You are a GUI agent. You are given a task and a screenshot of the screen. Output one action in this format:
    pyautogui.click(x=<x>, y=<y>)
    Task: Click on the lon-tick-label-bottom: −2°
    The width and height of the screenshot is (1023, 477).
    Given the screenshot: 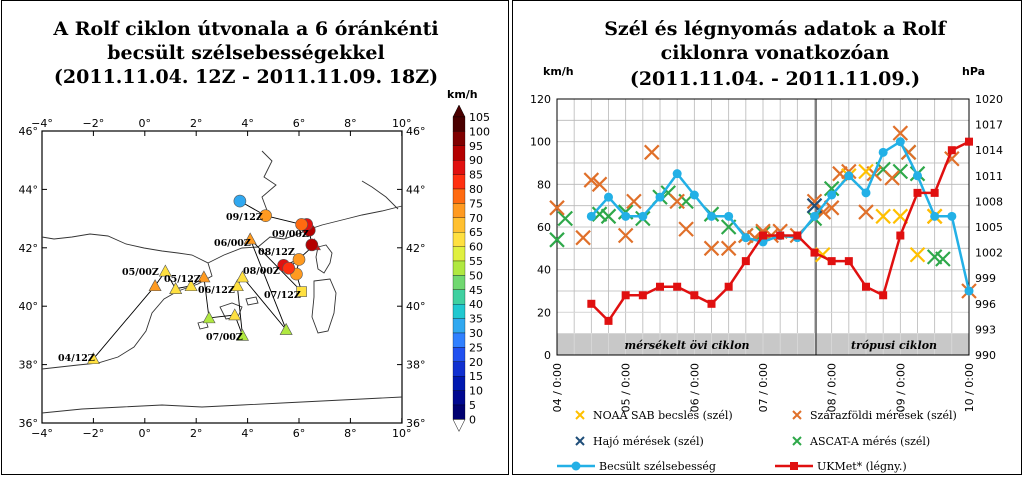 What is the action you would take?
    pyautogui.click(x=94, y=433)
    